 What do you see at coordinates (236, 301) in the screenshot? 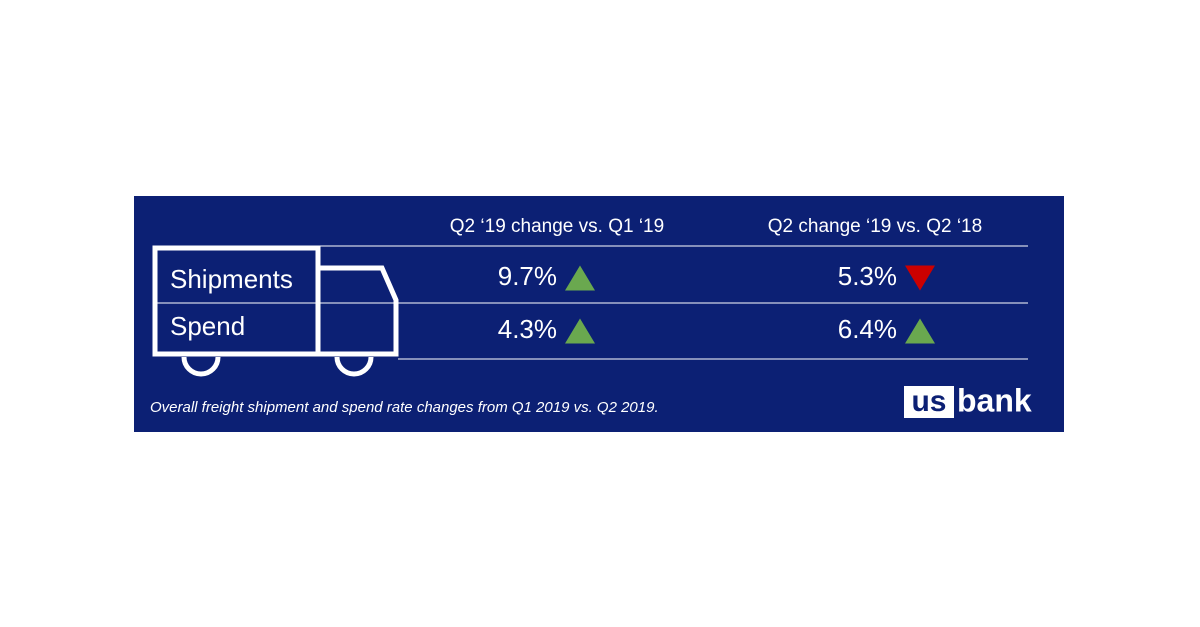
I see `truck-box` at bounding box center [236, 301].